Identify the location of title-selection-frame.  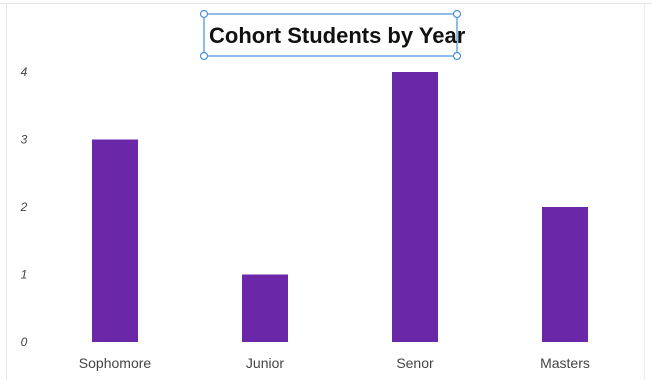
(330, 35).